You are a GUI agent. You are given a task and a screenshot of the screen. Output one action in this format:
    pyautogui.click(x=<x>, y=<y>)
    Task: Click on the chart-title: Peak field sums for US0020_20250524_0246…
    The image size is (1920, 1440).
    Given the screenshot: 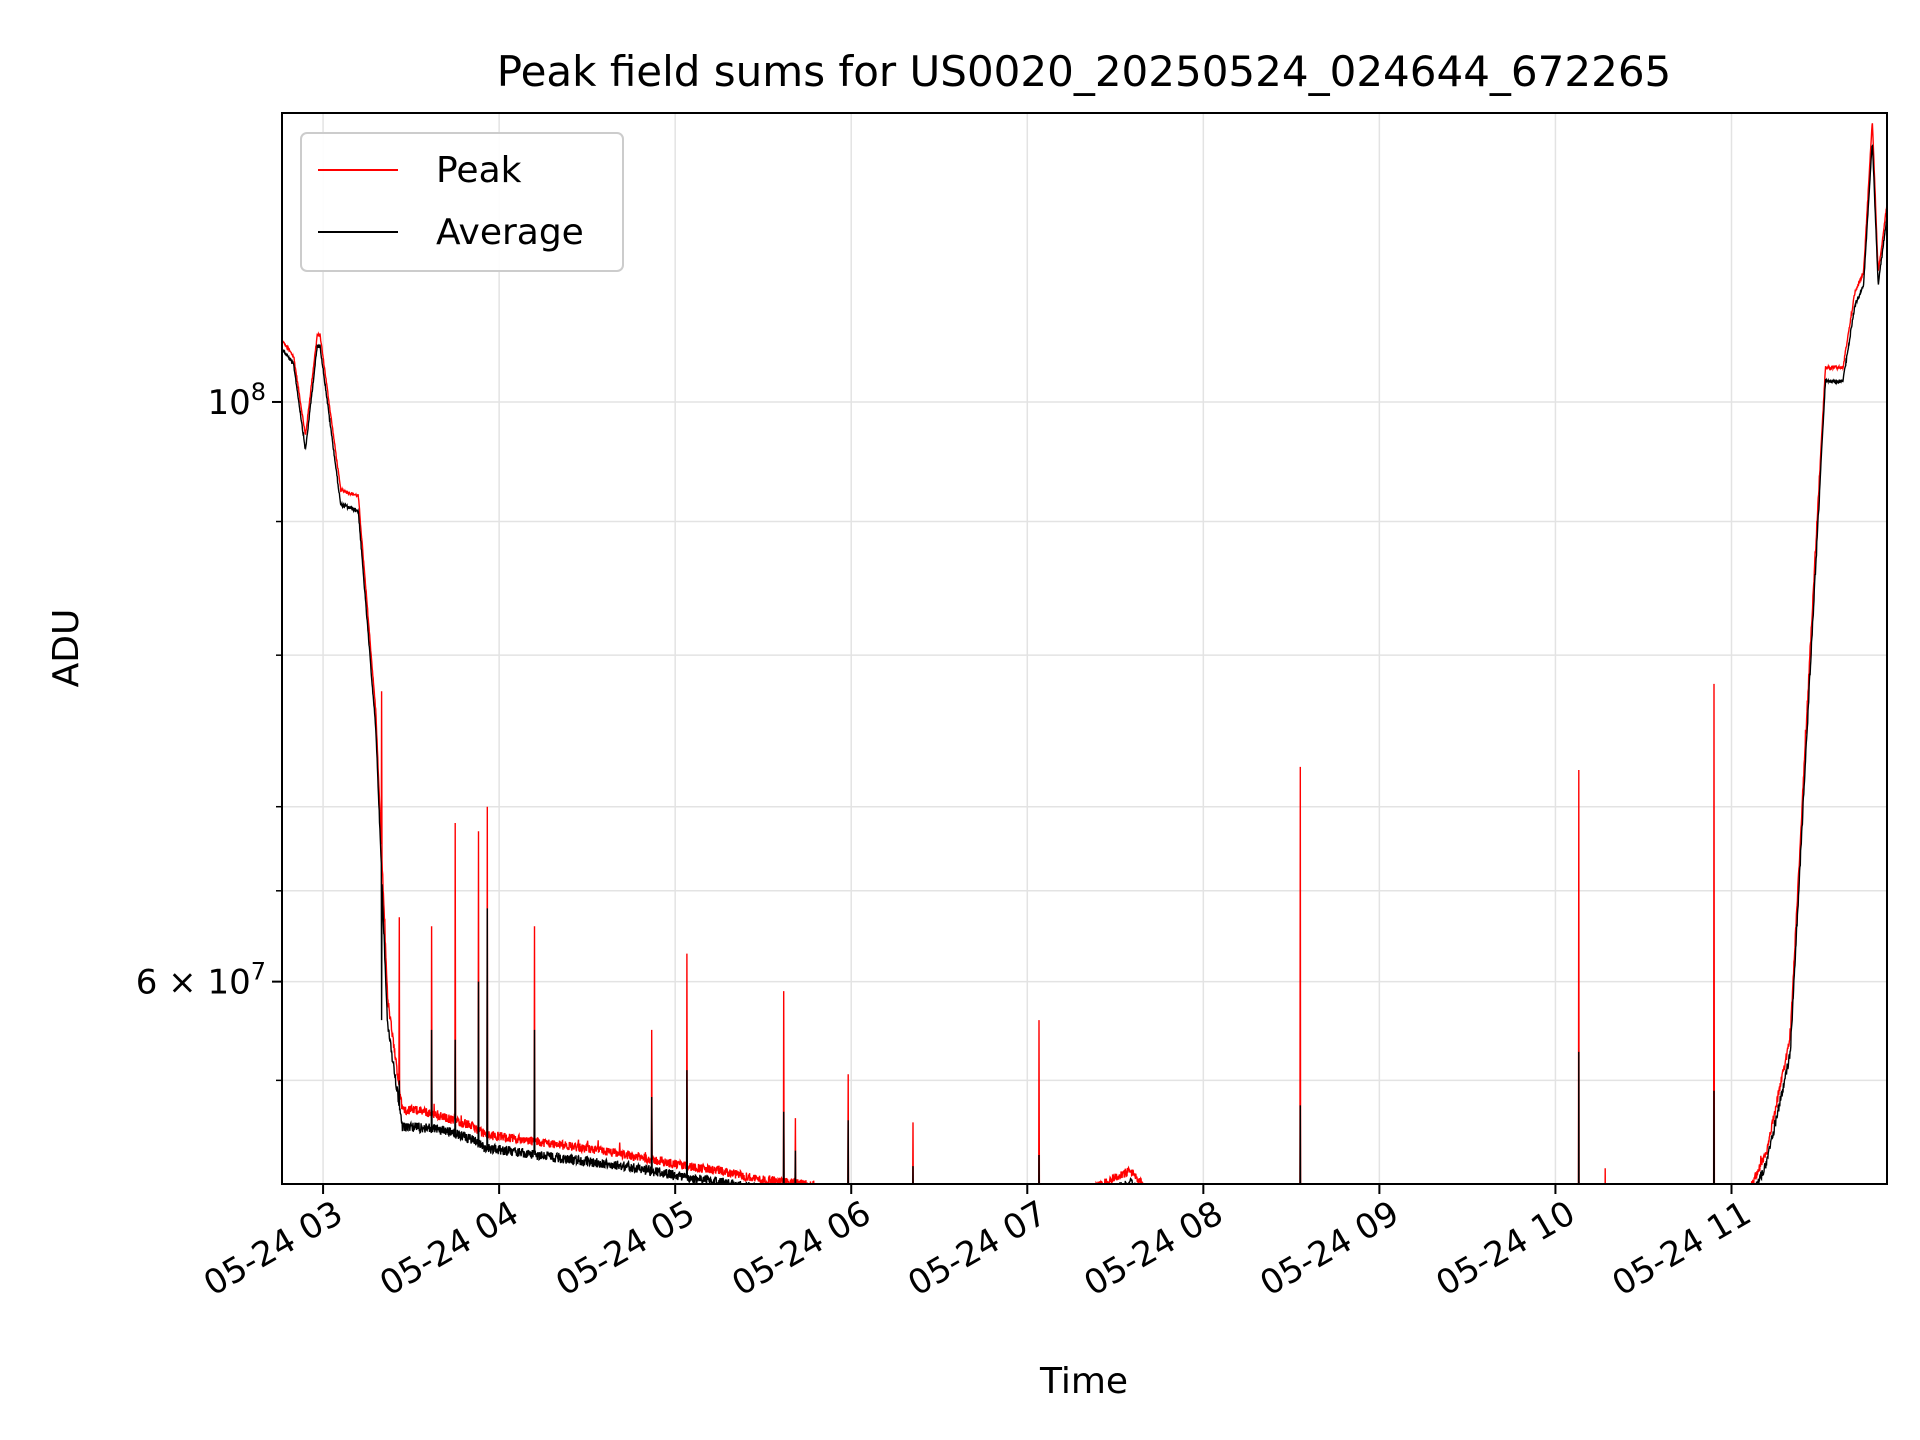 What is the action you would take?
    pyautogui.click(x=1084, y=71)
    